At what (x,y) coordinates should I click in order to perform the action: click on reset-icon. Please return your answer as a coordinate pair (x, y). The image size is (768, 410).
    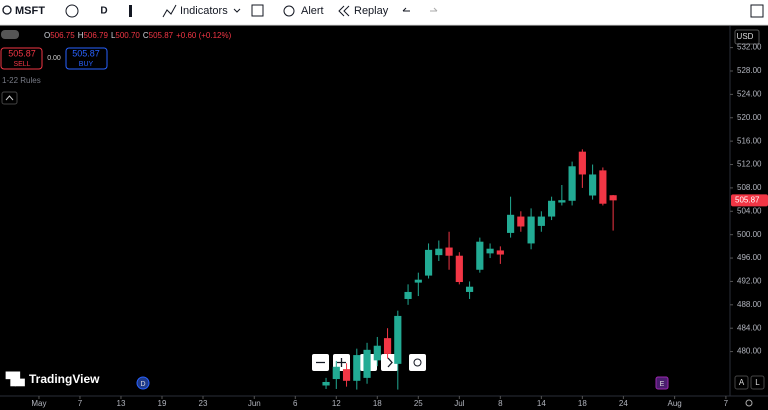
    Looking at the image, I should click on (417, 362).